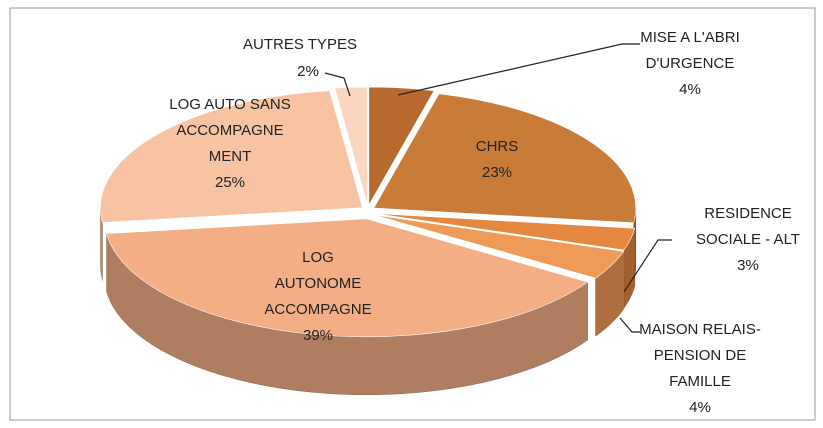 The height and width of the screenshot is (428, 823). Describe the element at coordinates (690, 50) in the screenshot. I see `category-label: MISE A L'ABRI D'URGENCE` at that location.